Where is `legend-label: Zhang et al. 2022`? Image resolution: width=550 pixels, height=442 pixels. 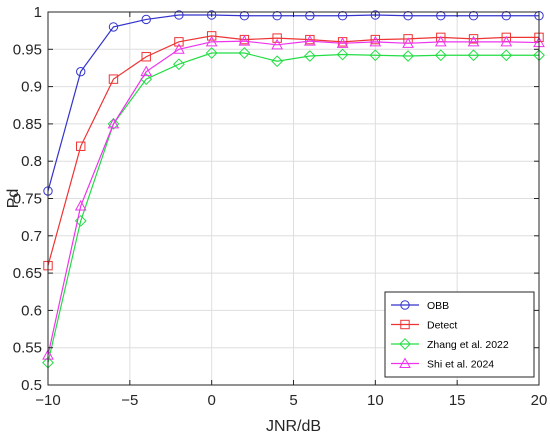
legend-label: Zhang et al. 2022 is located at coordinates (468, 345).